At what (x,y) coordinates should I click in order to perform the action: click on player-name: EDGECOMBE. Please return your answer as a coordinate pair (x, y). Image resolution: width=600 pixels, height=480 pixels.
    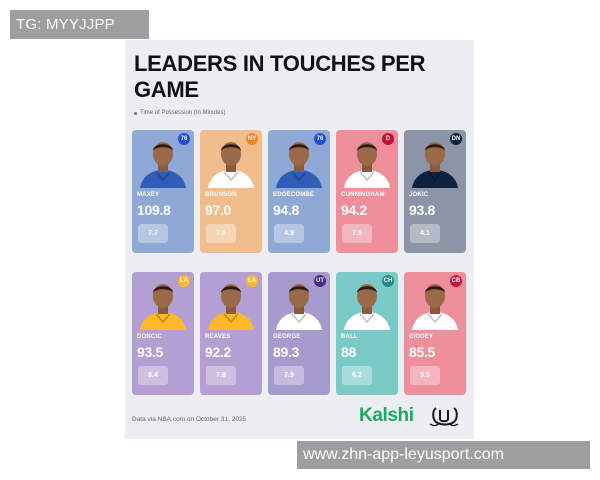
    Looking at the image, I should click on (294, 195).